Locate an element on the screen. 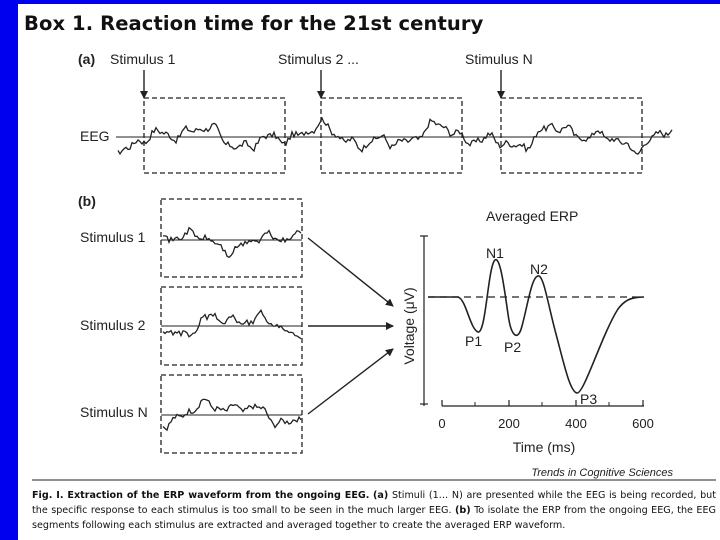 Image resolution: width=720 pixels, height=540 pixels. stimulus-n-label: Stimulus N is located at coordinates (499, 59).